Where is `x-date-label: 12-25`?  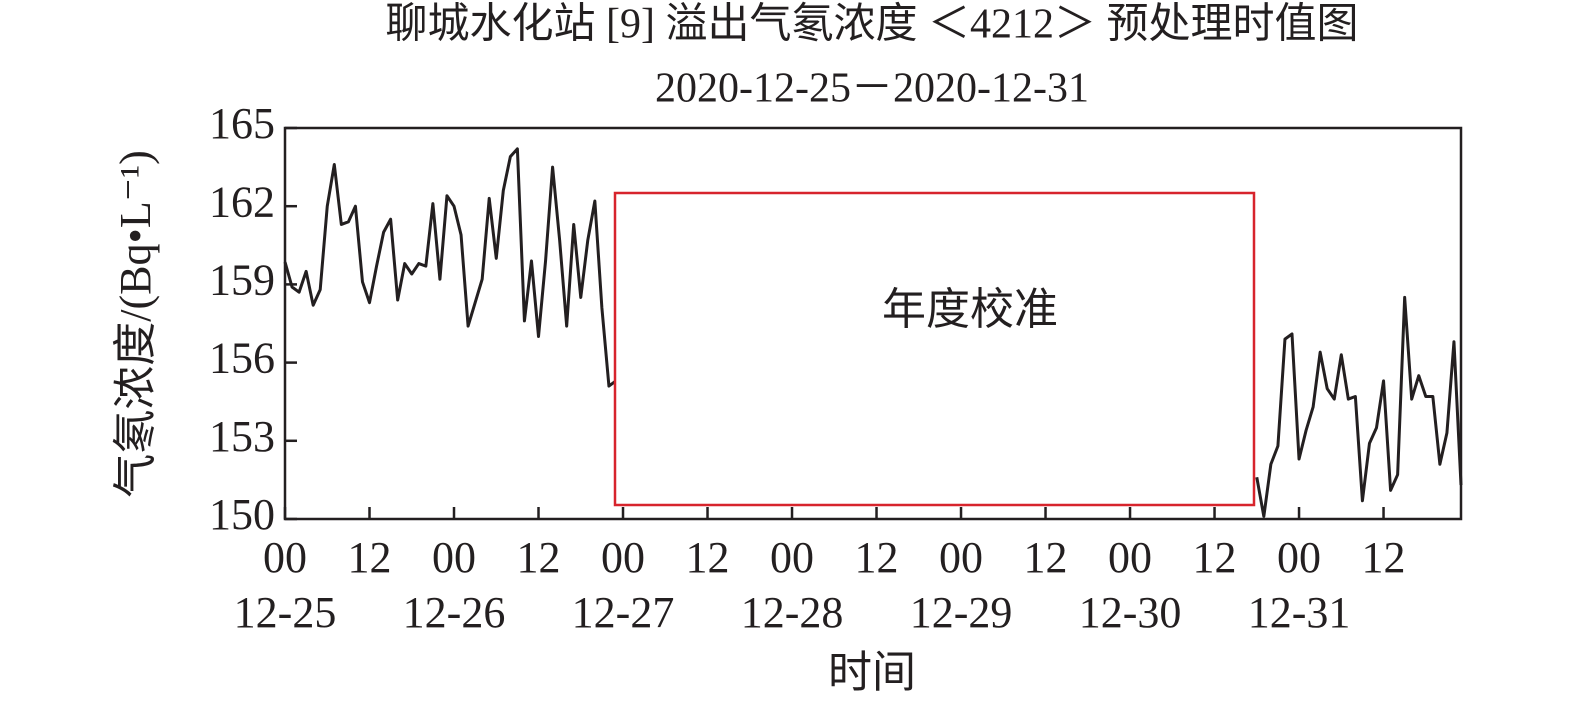 x-date-label: 12-25 is located at coordinates (285, 612).